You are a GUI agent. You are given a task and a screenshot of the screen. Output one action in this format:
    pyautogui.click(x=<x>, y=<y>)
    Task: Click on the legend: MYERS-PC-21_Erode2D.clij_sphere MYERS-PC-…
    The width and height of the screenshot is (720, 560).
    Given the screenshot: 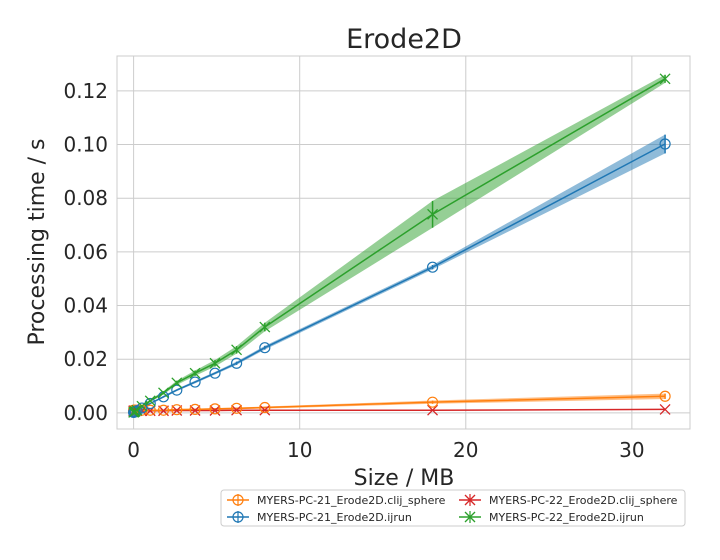 What is the action you would take?
    pyautogui.click(x=453, y=508)
    